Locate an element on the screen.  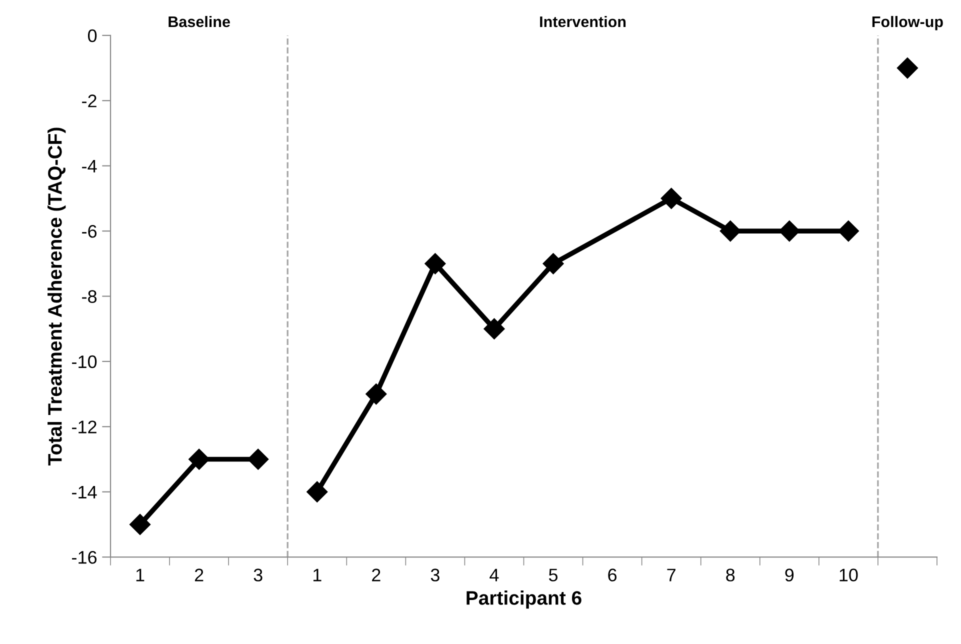
y-tick-label: -10 is located at coordinates (84, 361).